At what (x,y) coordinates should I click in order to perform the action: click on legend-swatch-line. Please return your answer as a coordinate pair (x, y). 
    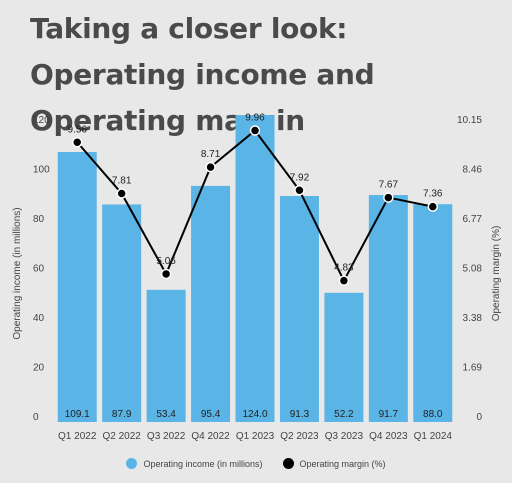
    Looking at the image, I should click on (288, 463).